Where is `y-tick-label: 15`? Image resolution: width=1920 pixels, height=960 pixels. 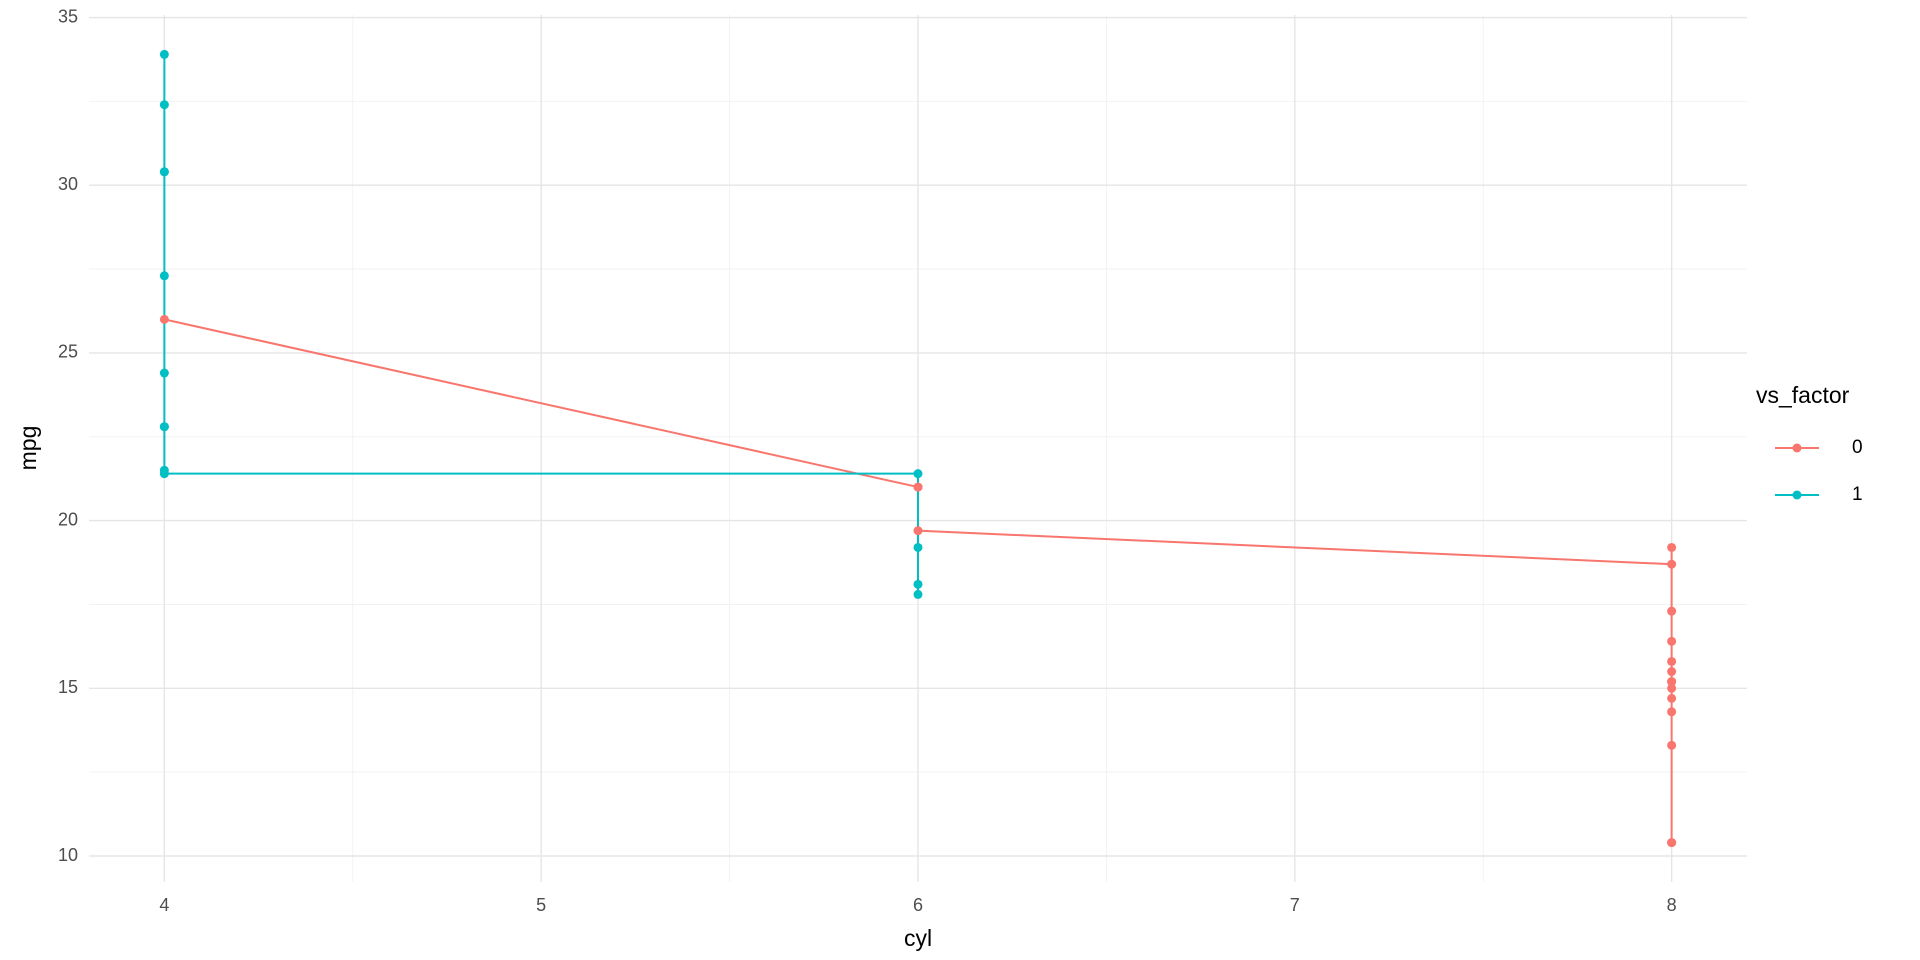 y-tick-label: 15 is located at coordinates (68, 687).